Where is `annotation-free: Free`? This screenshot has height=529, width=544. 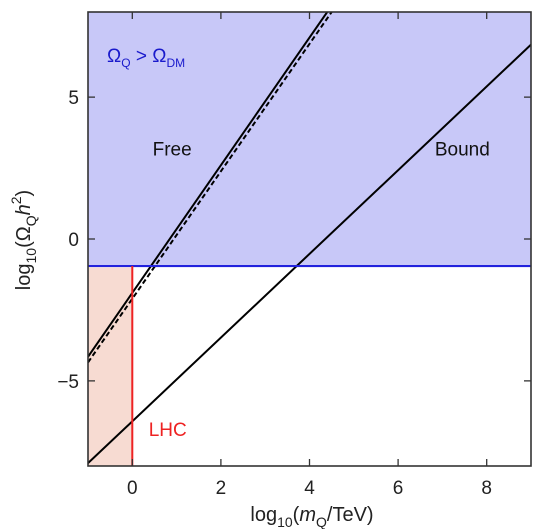
annotation-free: Free is located at coordinates (172, 149).